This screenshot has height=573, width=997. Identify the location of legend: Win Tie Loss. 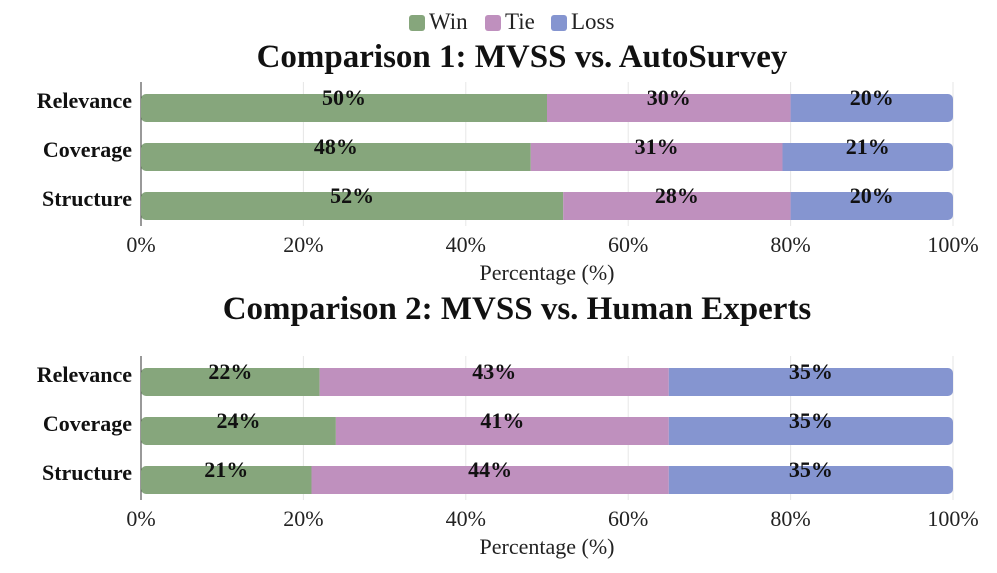
(512, 21).